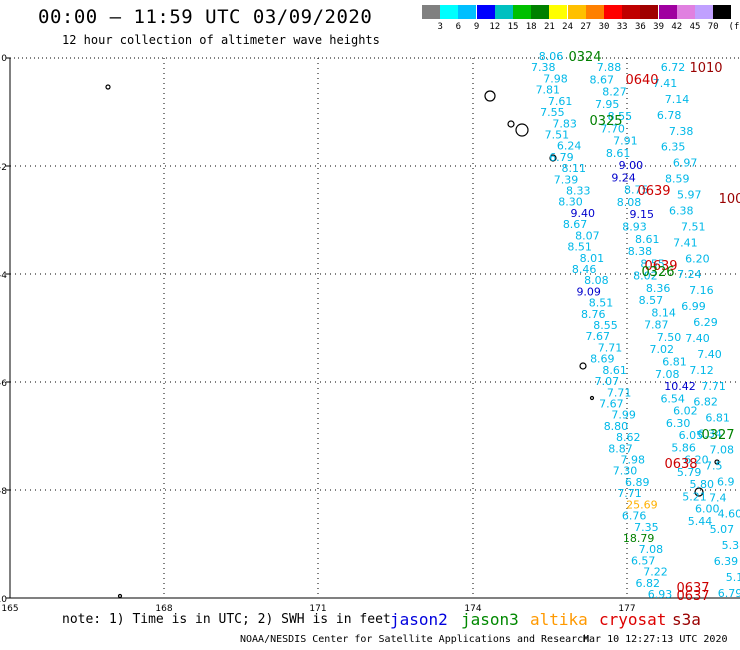  I want to click on swh-value: 7.08, so click(651, 549).